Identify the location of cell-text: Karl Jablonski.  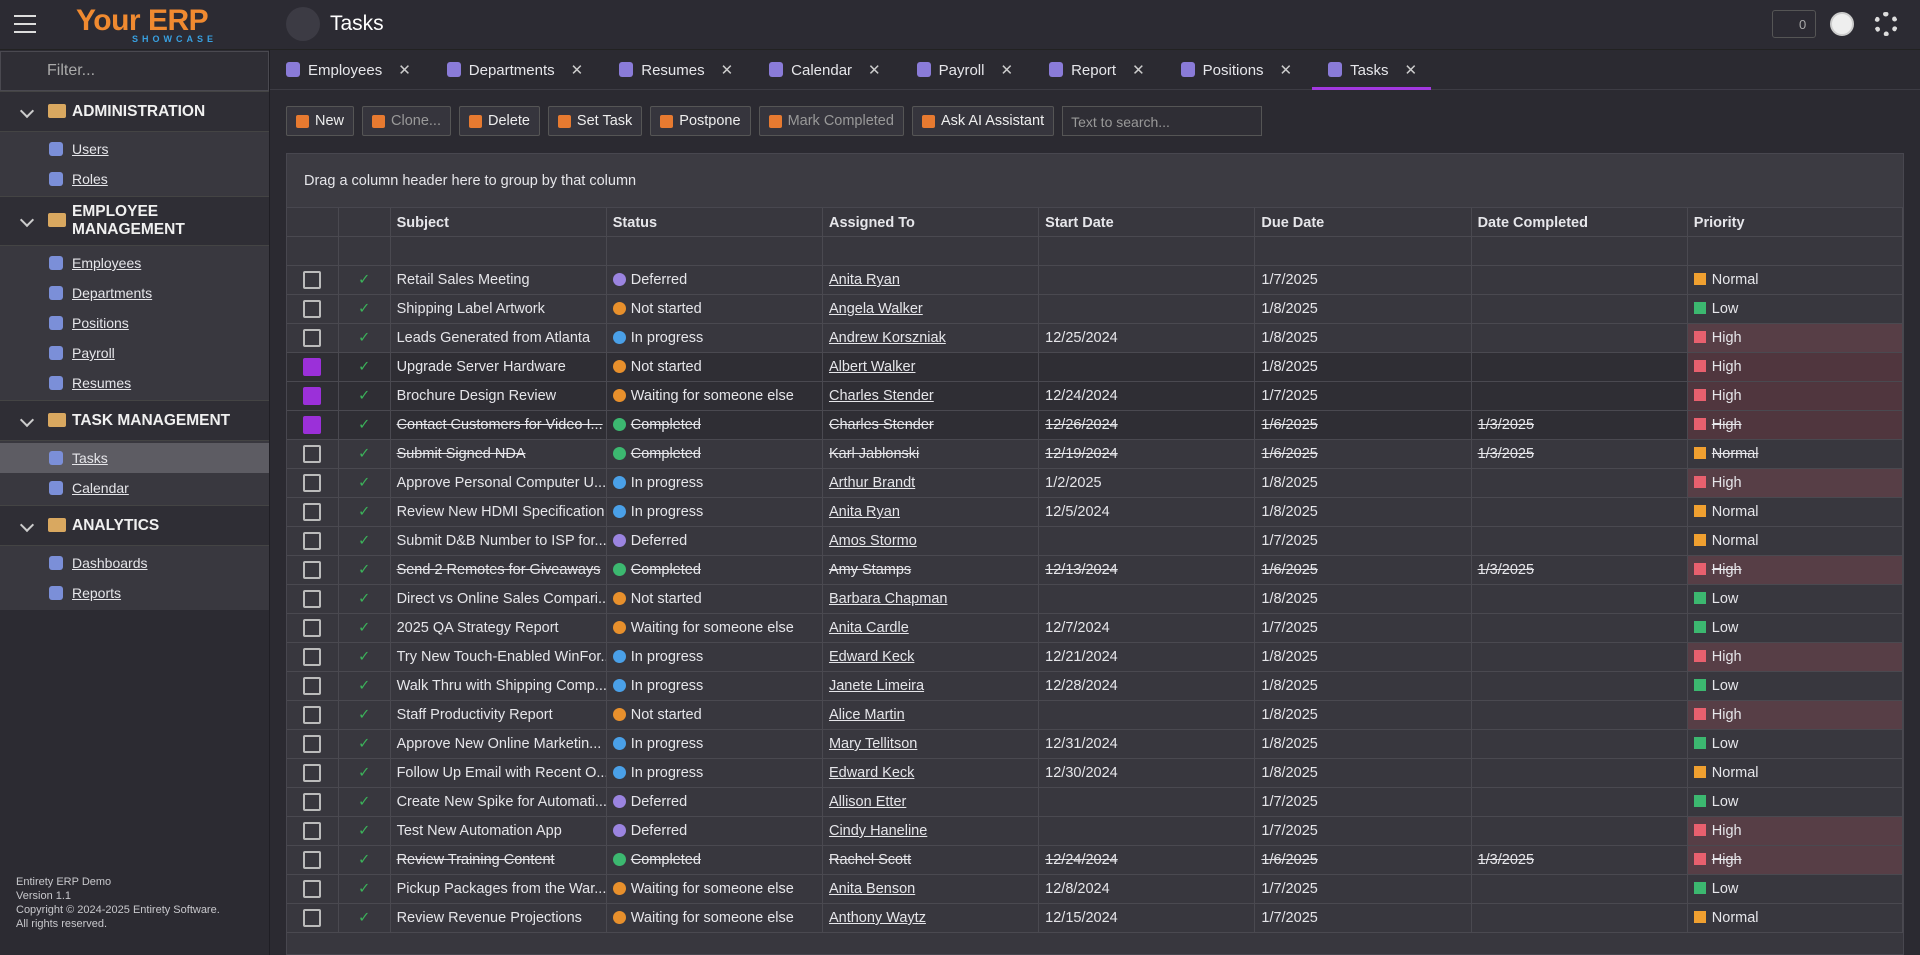
(874, 454).